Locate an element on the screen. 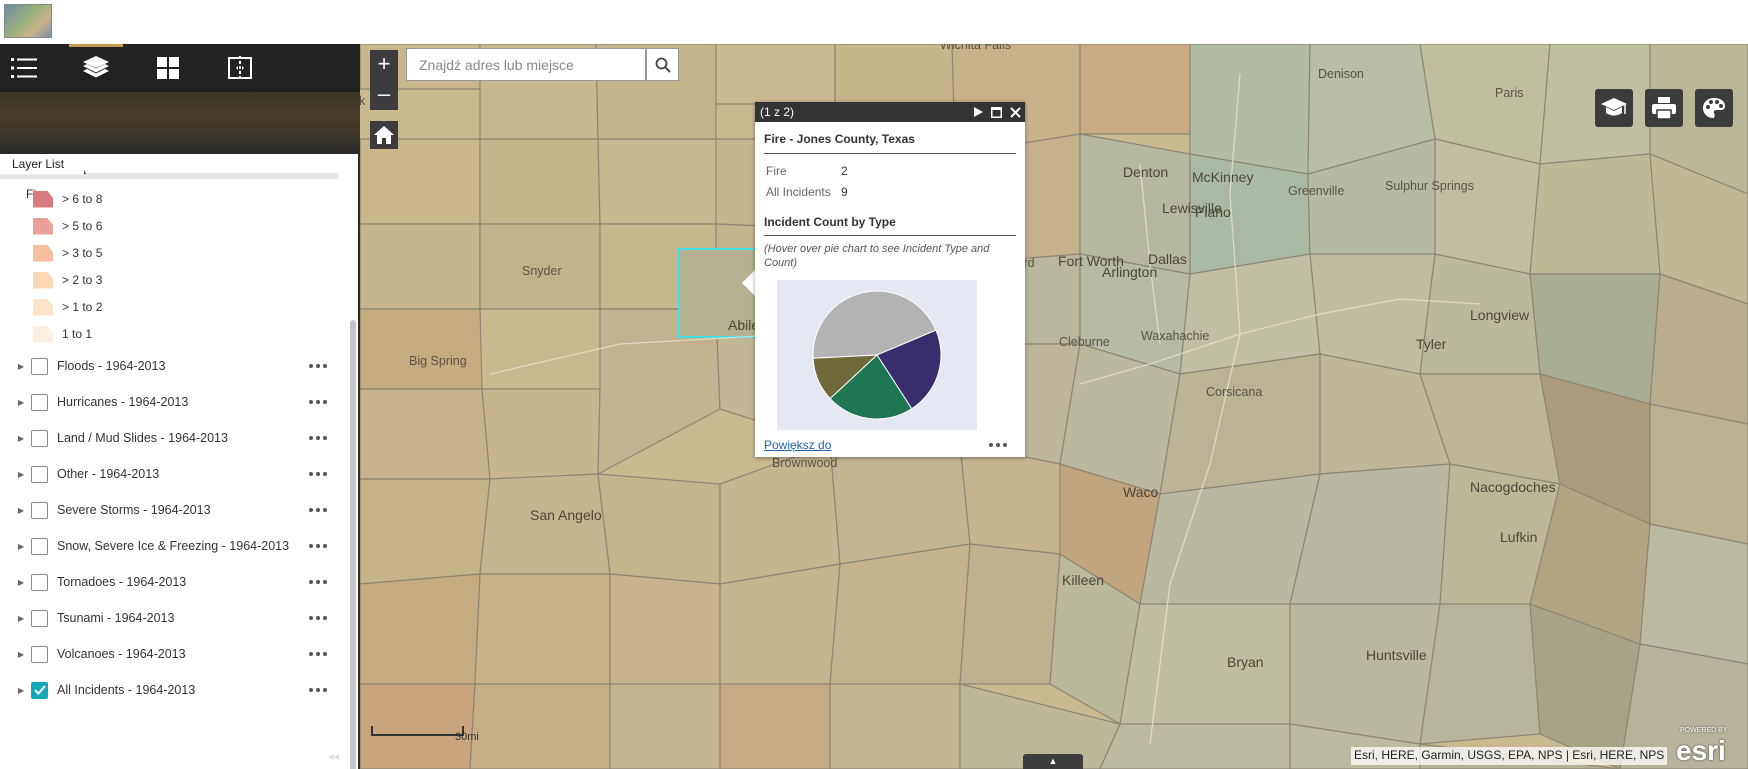 This screenshot has height=769, width=1748. about-button is located at coordinates (1614, 108).